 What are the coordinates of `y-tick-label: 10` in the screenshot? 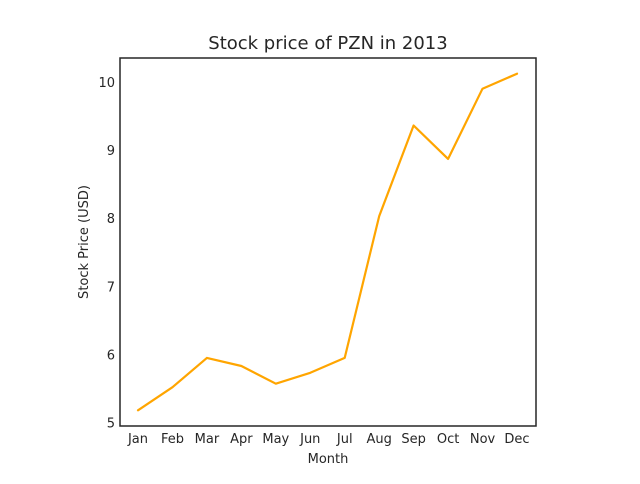 It's located at (106, 83).